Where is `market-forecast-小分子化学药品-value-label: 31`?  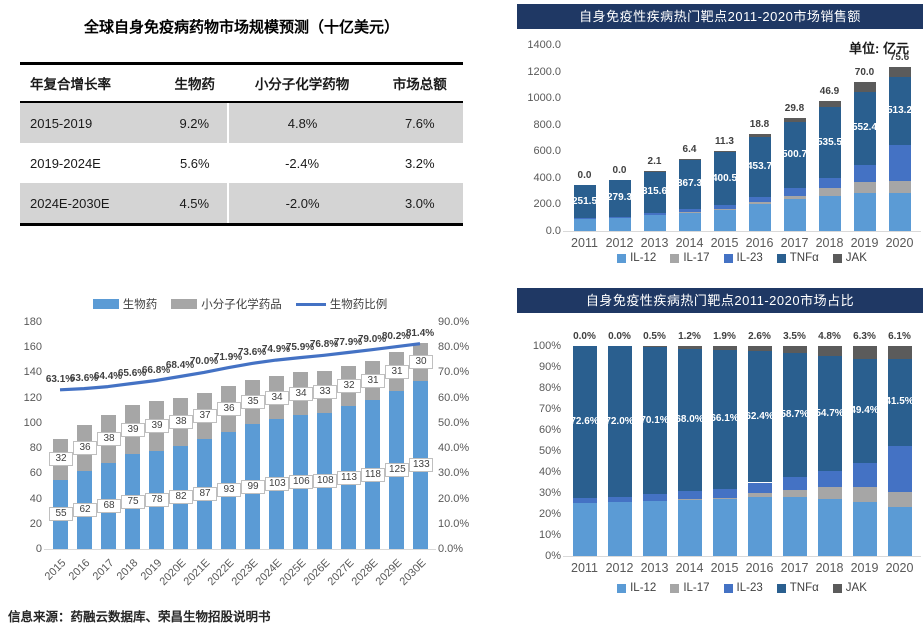
market-forecast-小分子化学药品-value-label: 31 is located at coordinates (373, 380).